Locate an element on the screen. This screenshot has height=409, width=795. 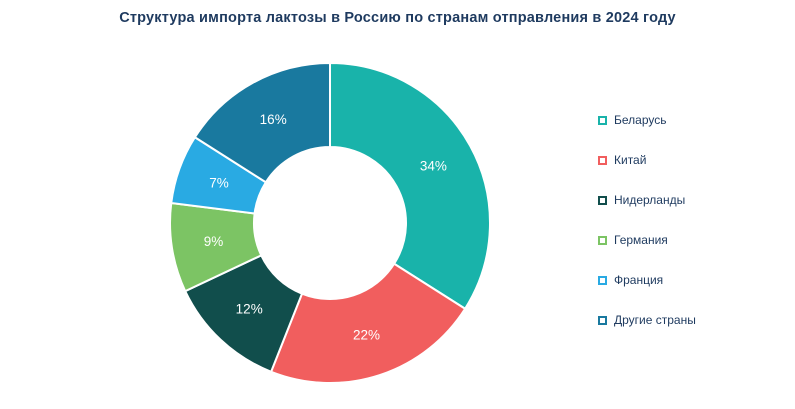
legend-item-3: Германия is located at coordinates (647, 240).